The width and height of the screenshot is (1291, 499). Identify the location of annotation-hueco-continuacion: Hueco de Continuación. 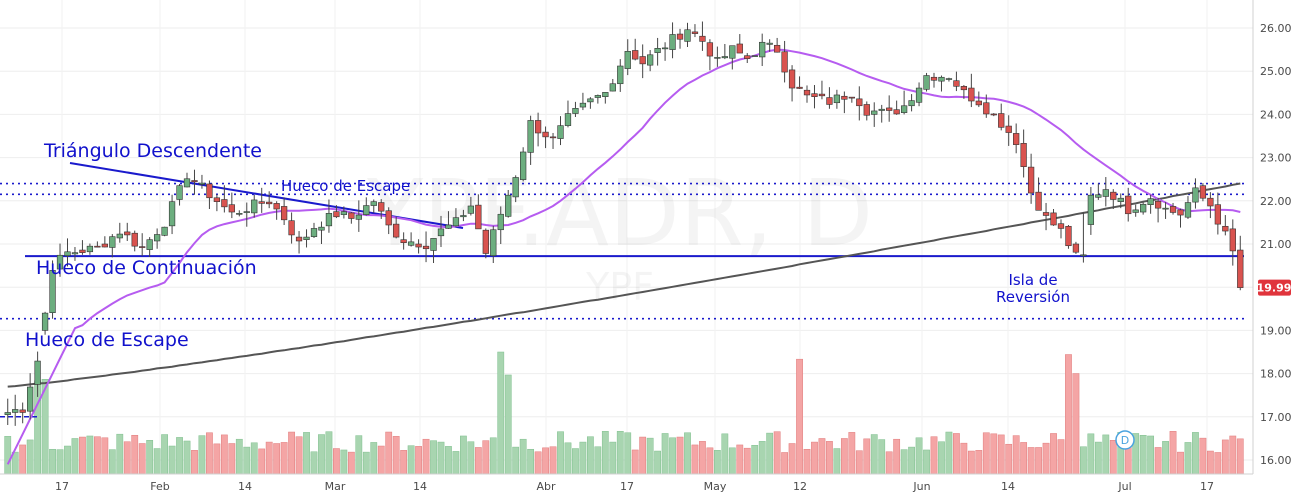
(146, 268).